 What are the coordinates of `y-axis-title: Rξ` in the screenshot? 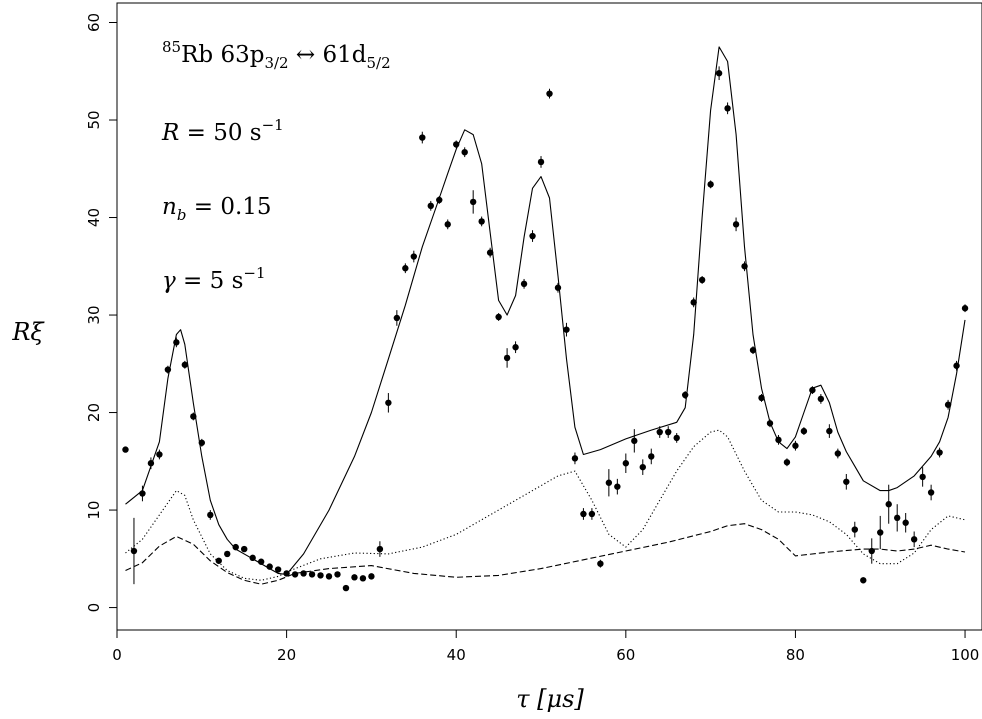 It's located at (28, 332).